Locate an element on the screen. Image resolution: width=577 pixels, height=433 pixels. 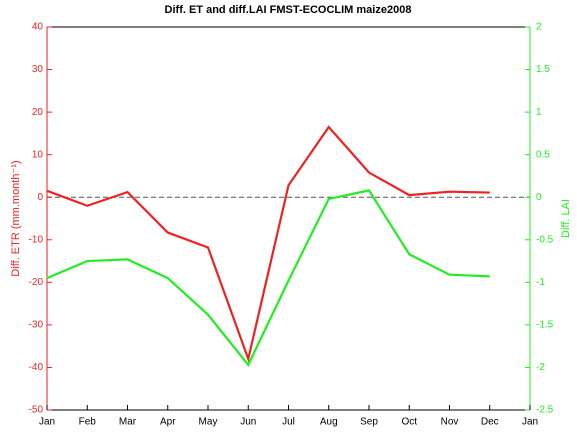
x-tick-label: Apr is located at coordinates (168, 422).